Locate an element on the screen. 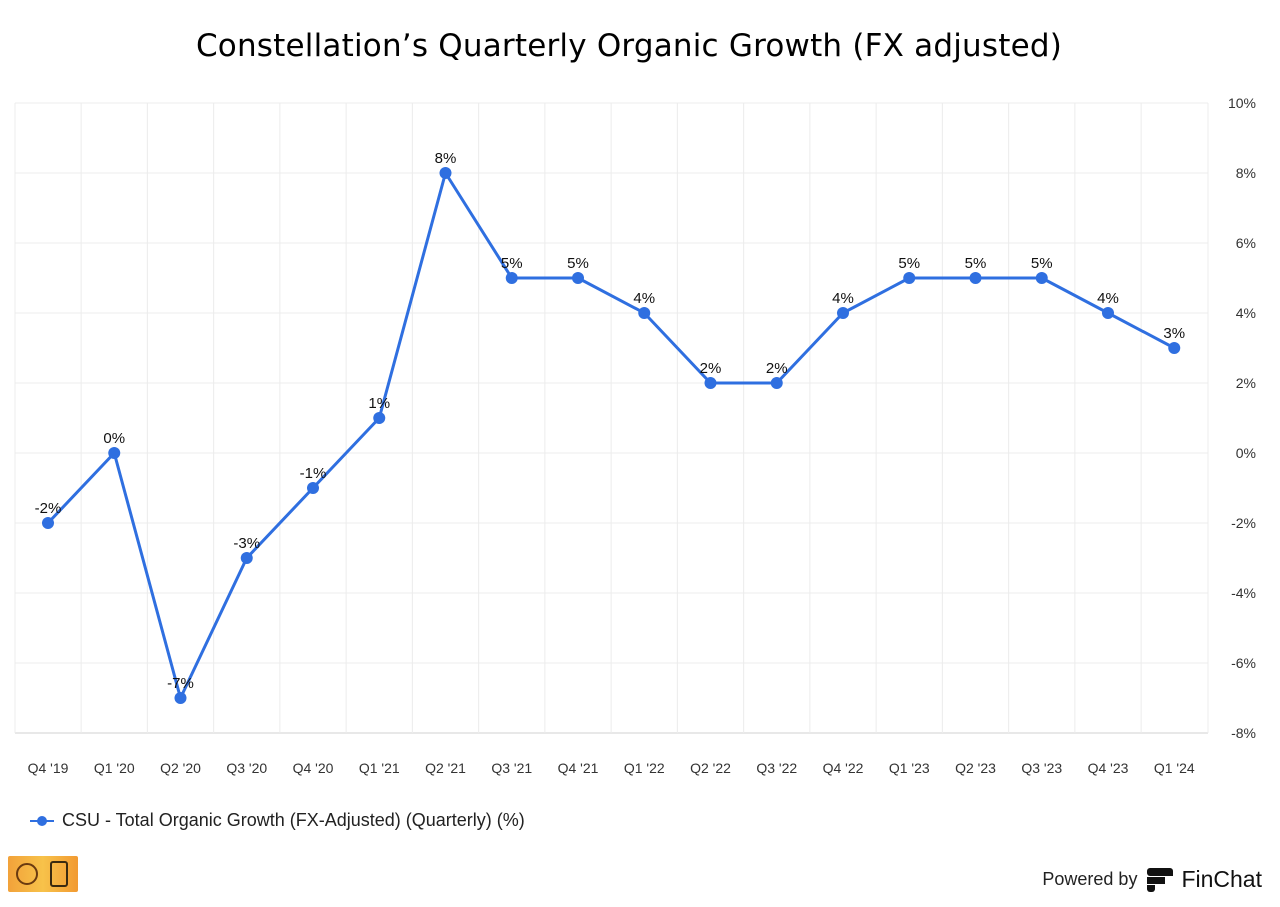 The height and width of the screenshot is (907, 1280). powered-by: Powered by FinChat is located at coordinates (1152, 879).